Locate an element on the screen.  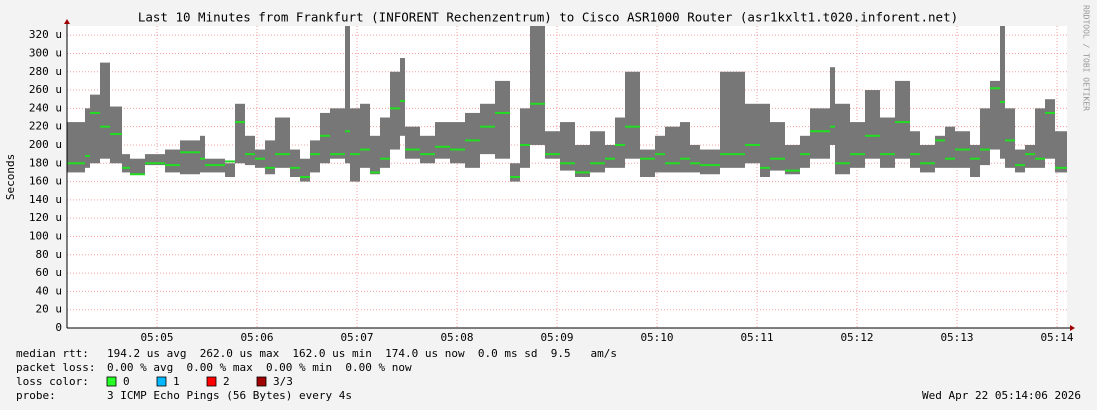
y-tick-label: 120 u is located at coordinates (45, 217).